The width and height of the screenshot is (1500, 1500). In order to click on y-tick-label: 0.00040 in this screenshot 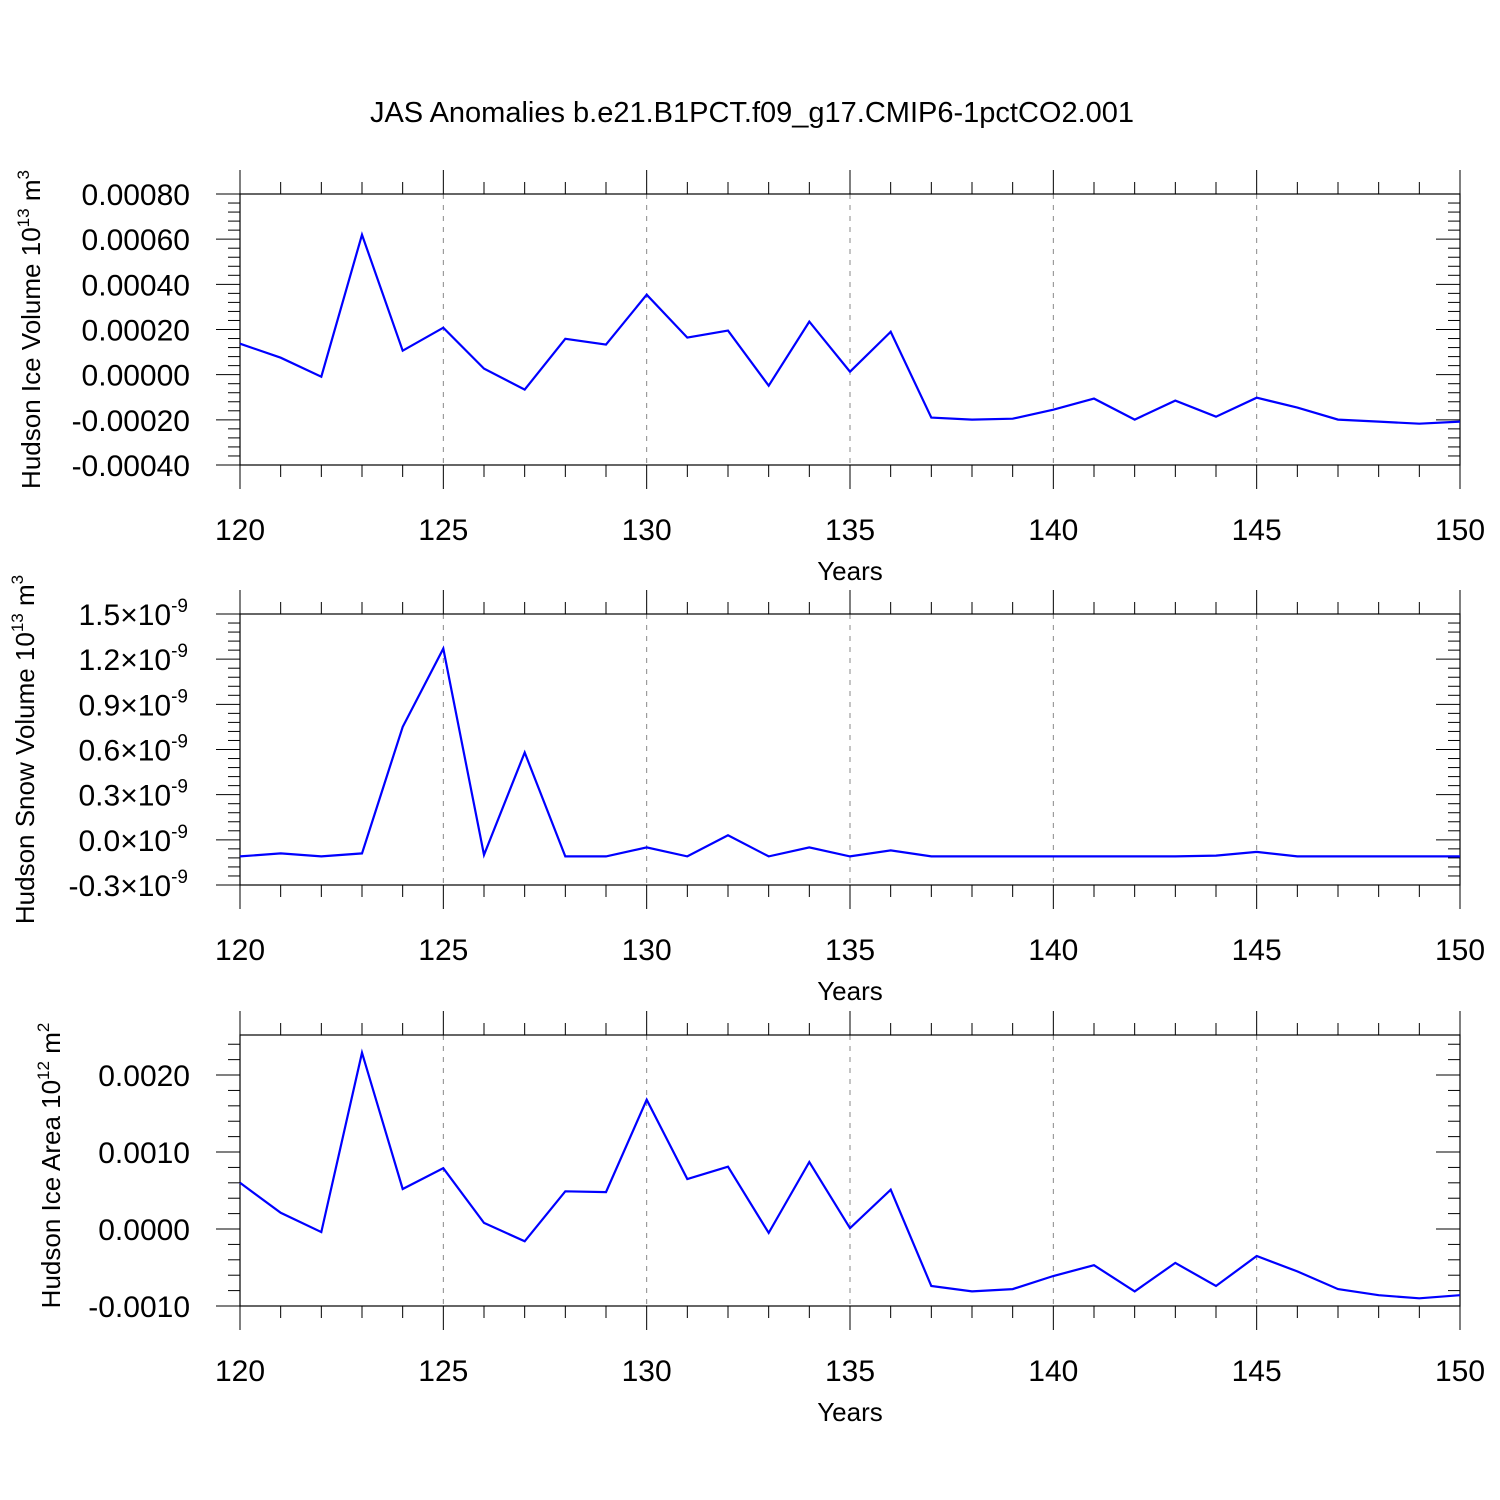, I will do `click(136, 285)`.